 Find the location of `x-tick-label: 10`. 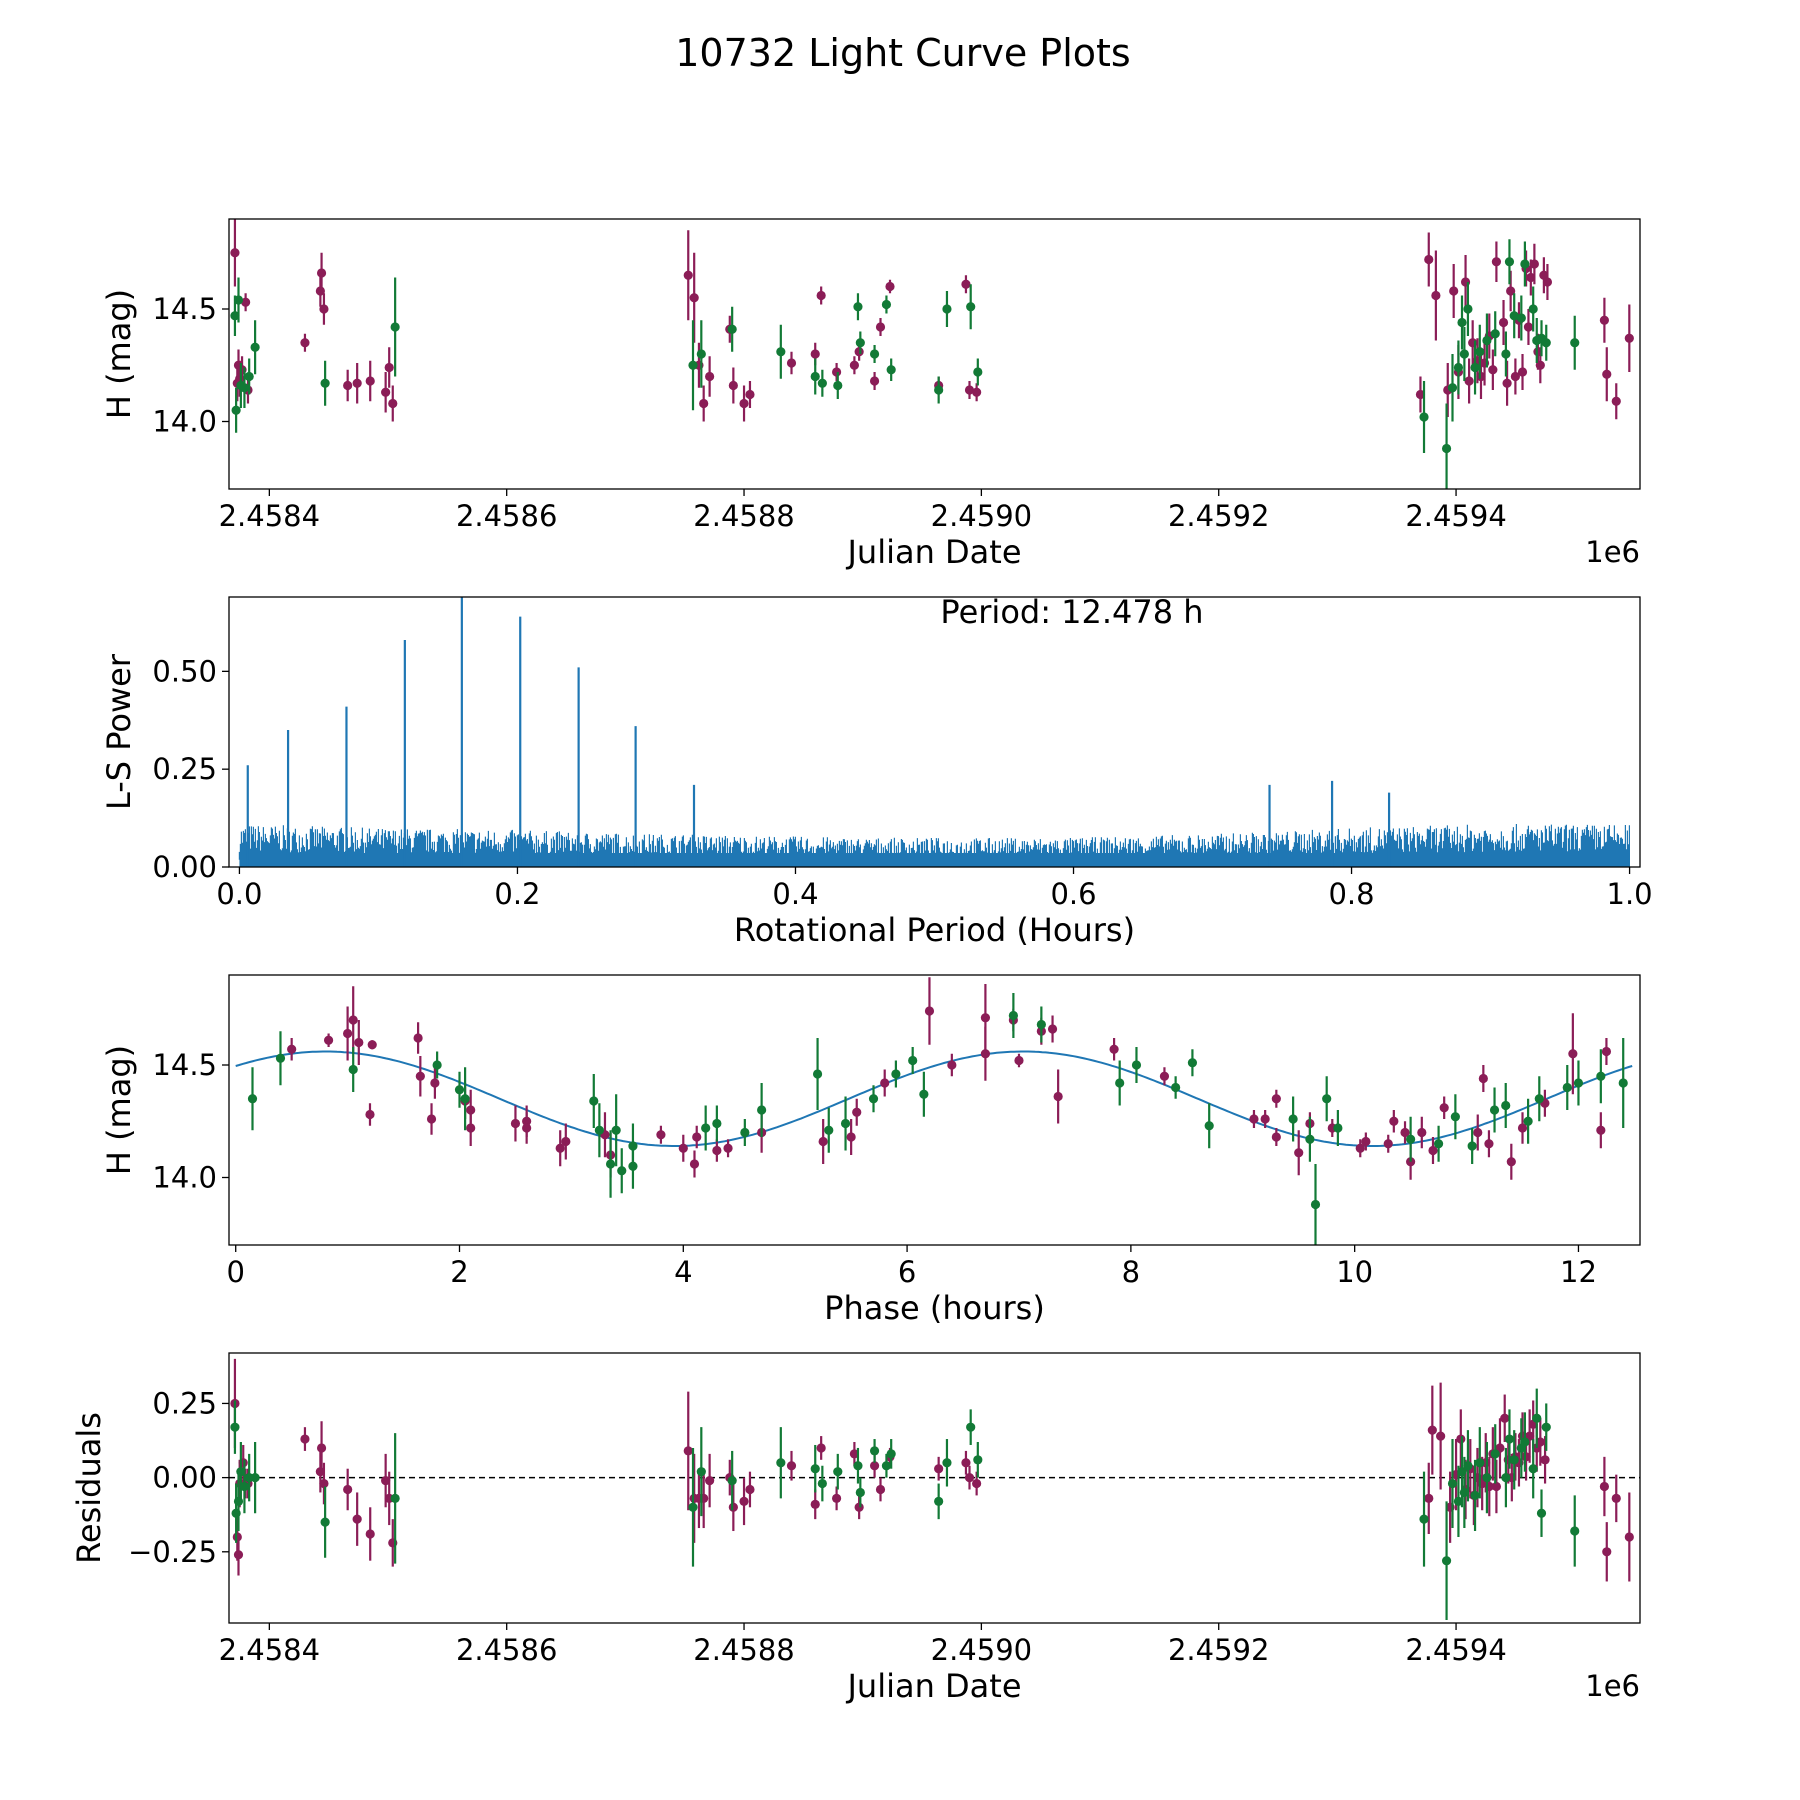

x-tick-label: 10 is located at coordinates (1354, 1272).